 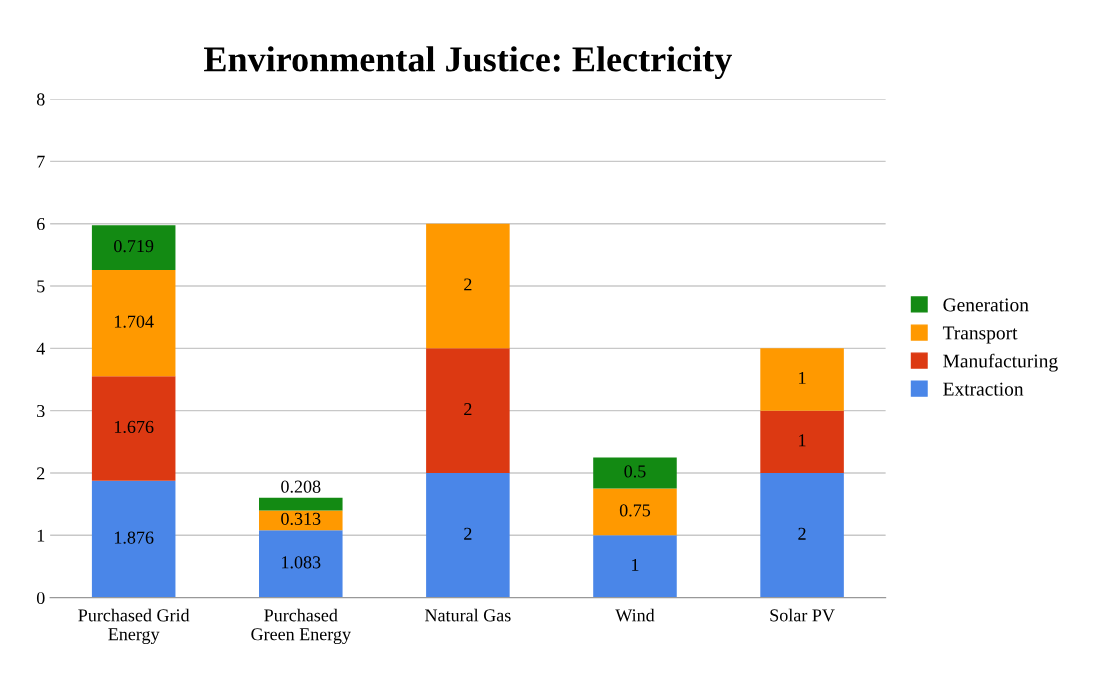 I want to click on y-tick-label: 0, so click(x=40, y=598).